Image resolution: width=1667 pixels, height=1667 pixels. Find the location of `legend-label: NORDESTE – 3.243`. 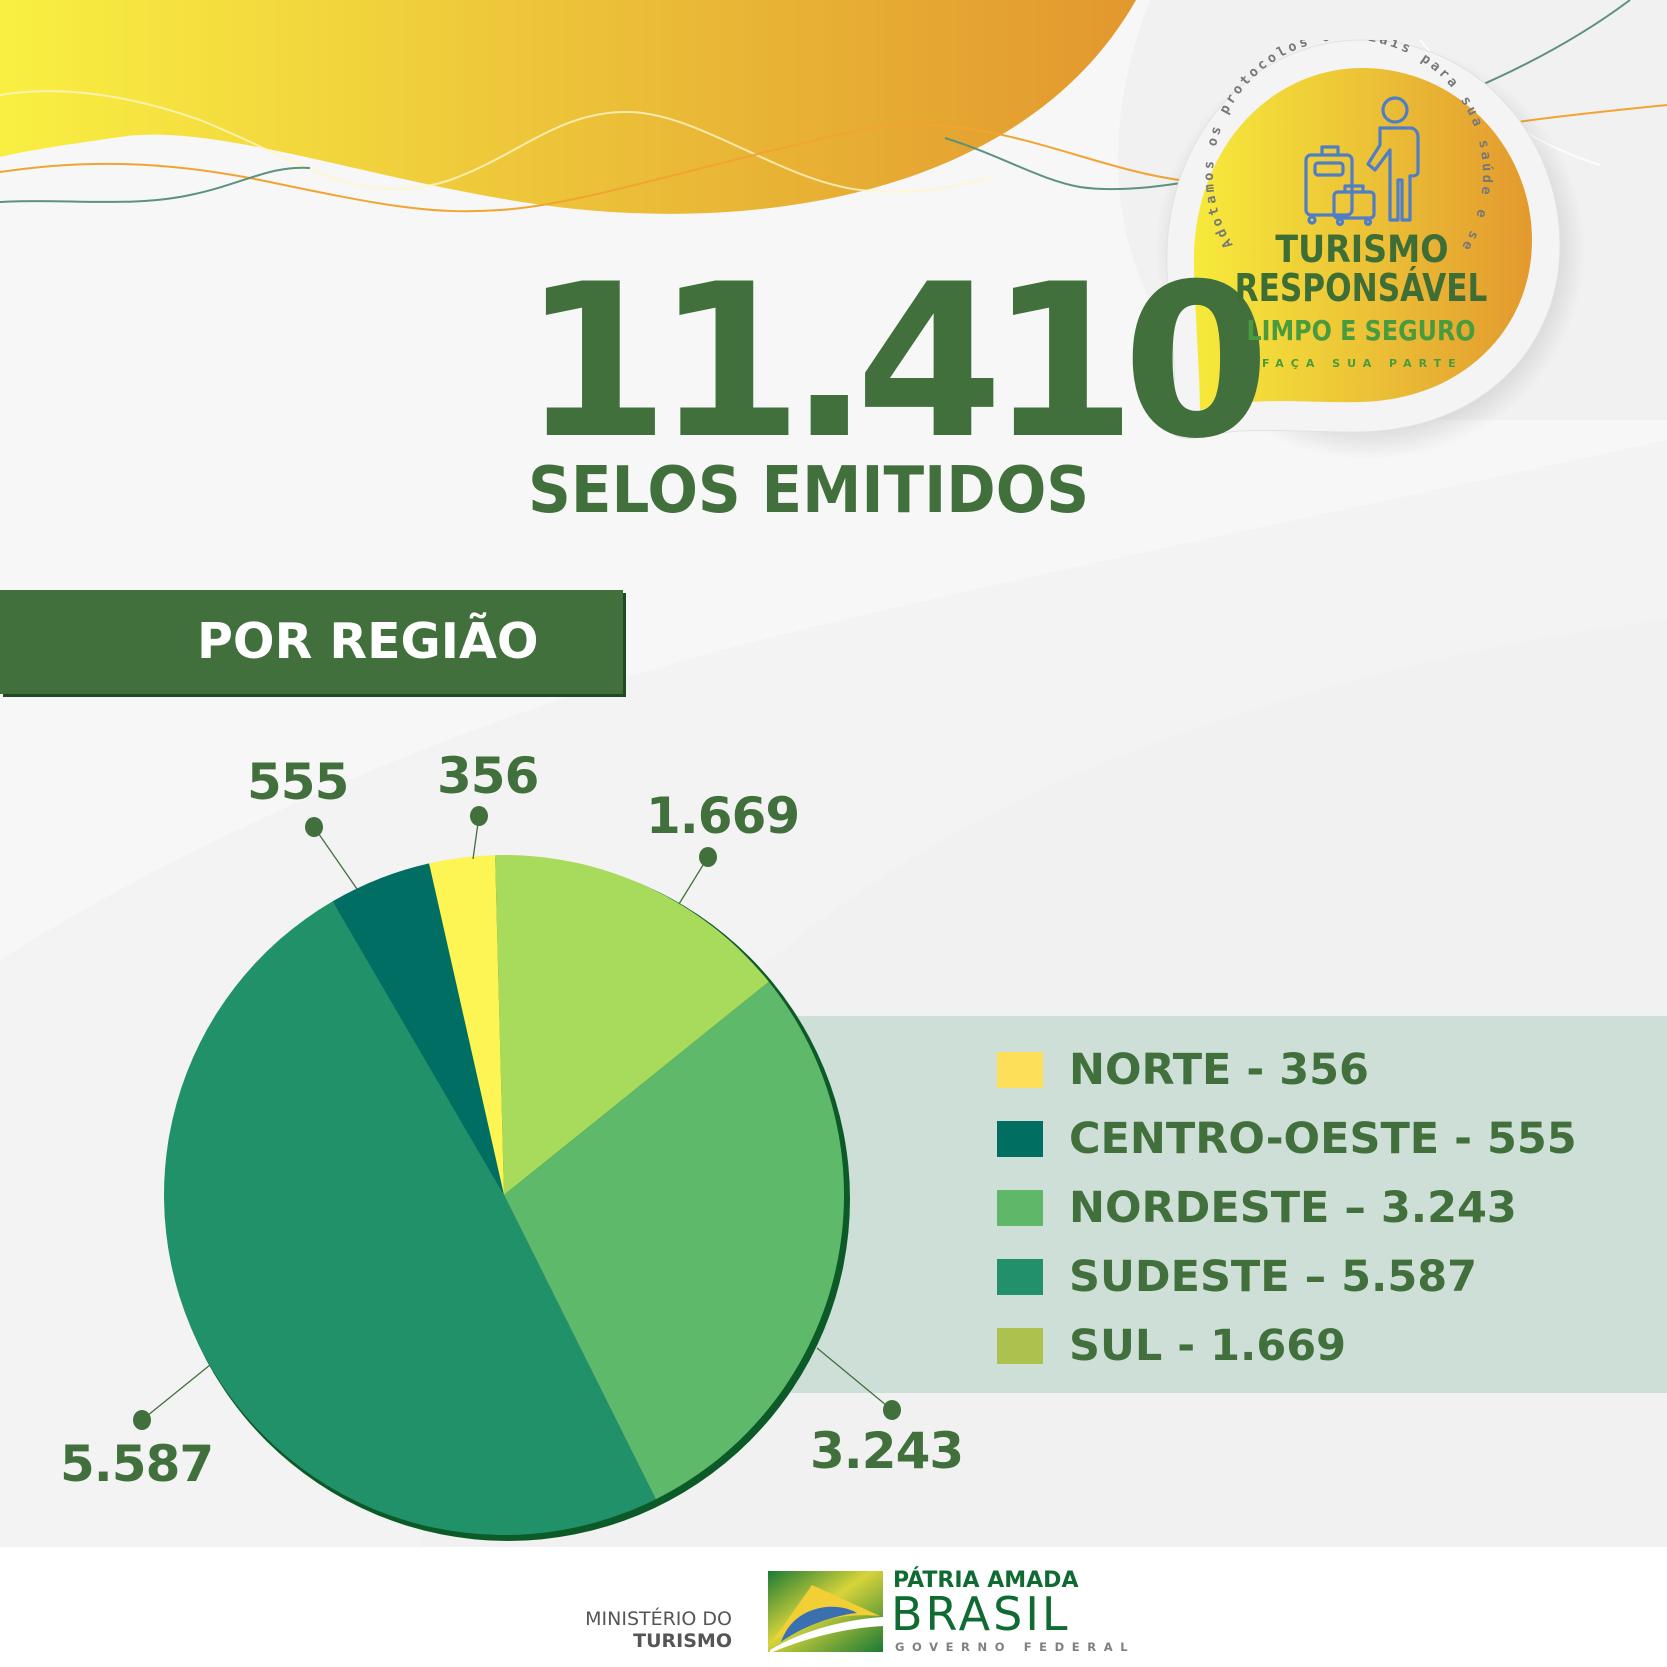

legend-label: NORDESTE – 3.243 is located at coordinates (1293, 1208).